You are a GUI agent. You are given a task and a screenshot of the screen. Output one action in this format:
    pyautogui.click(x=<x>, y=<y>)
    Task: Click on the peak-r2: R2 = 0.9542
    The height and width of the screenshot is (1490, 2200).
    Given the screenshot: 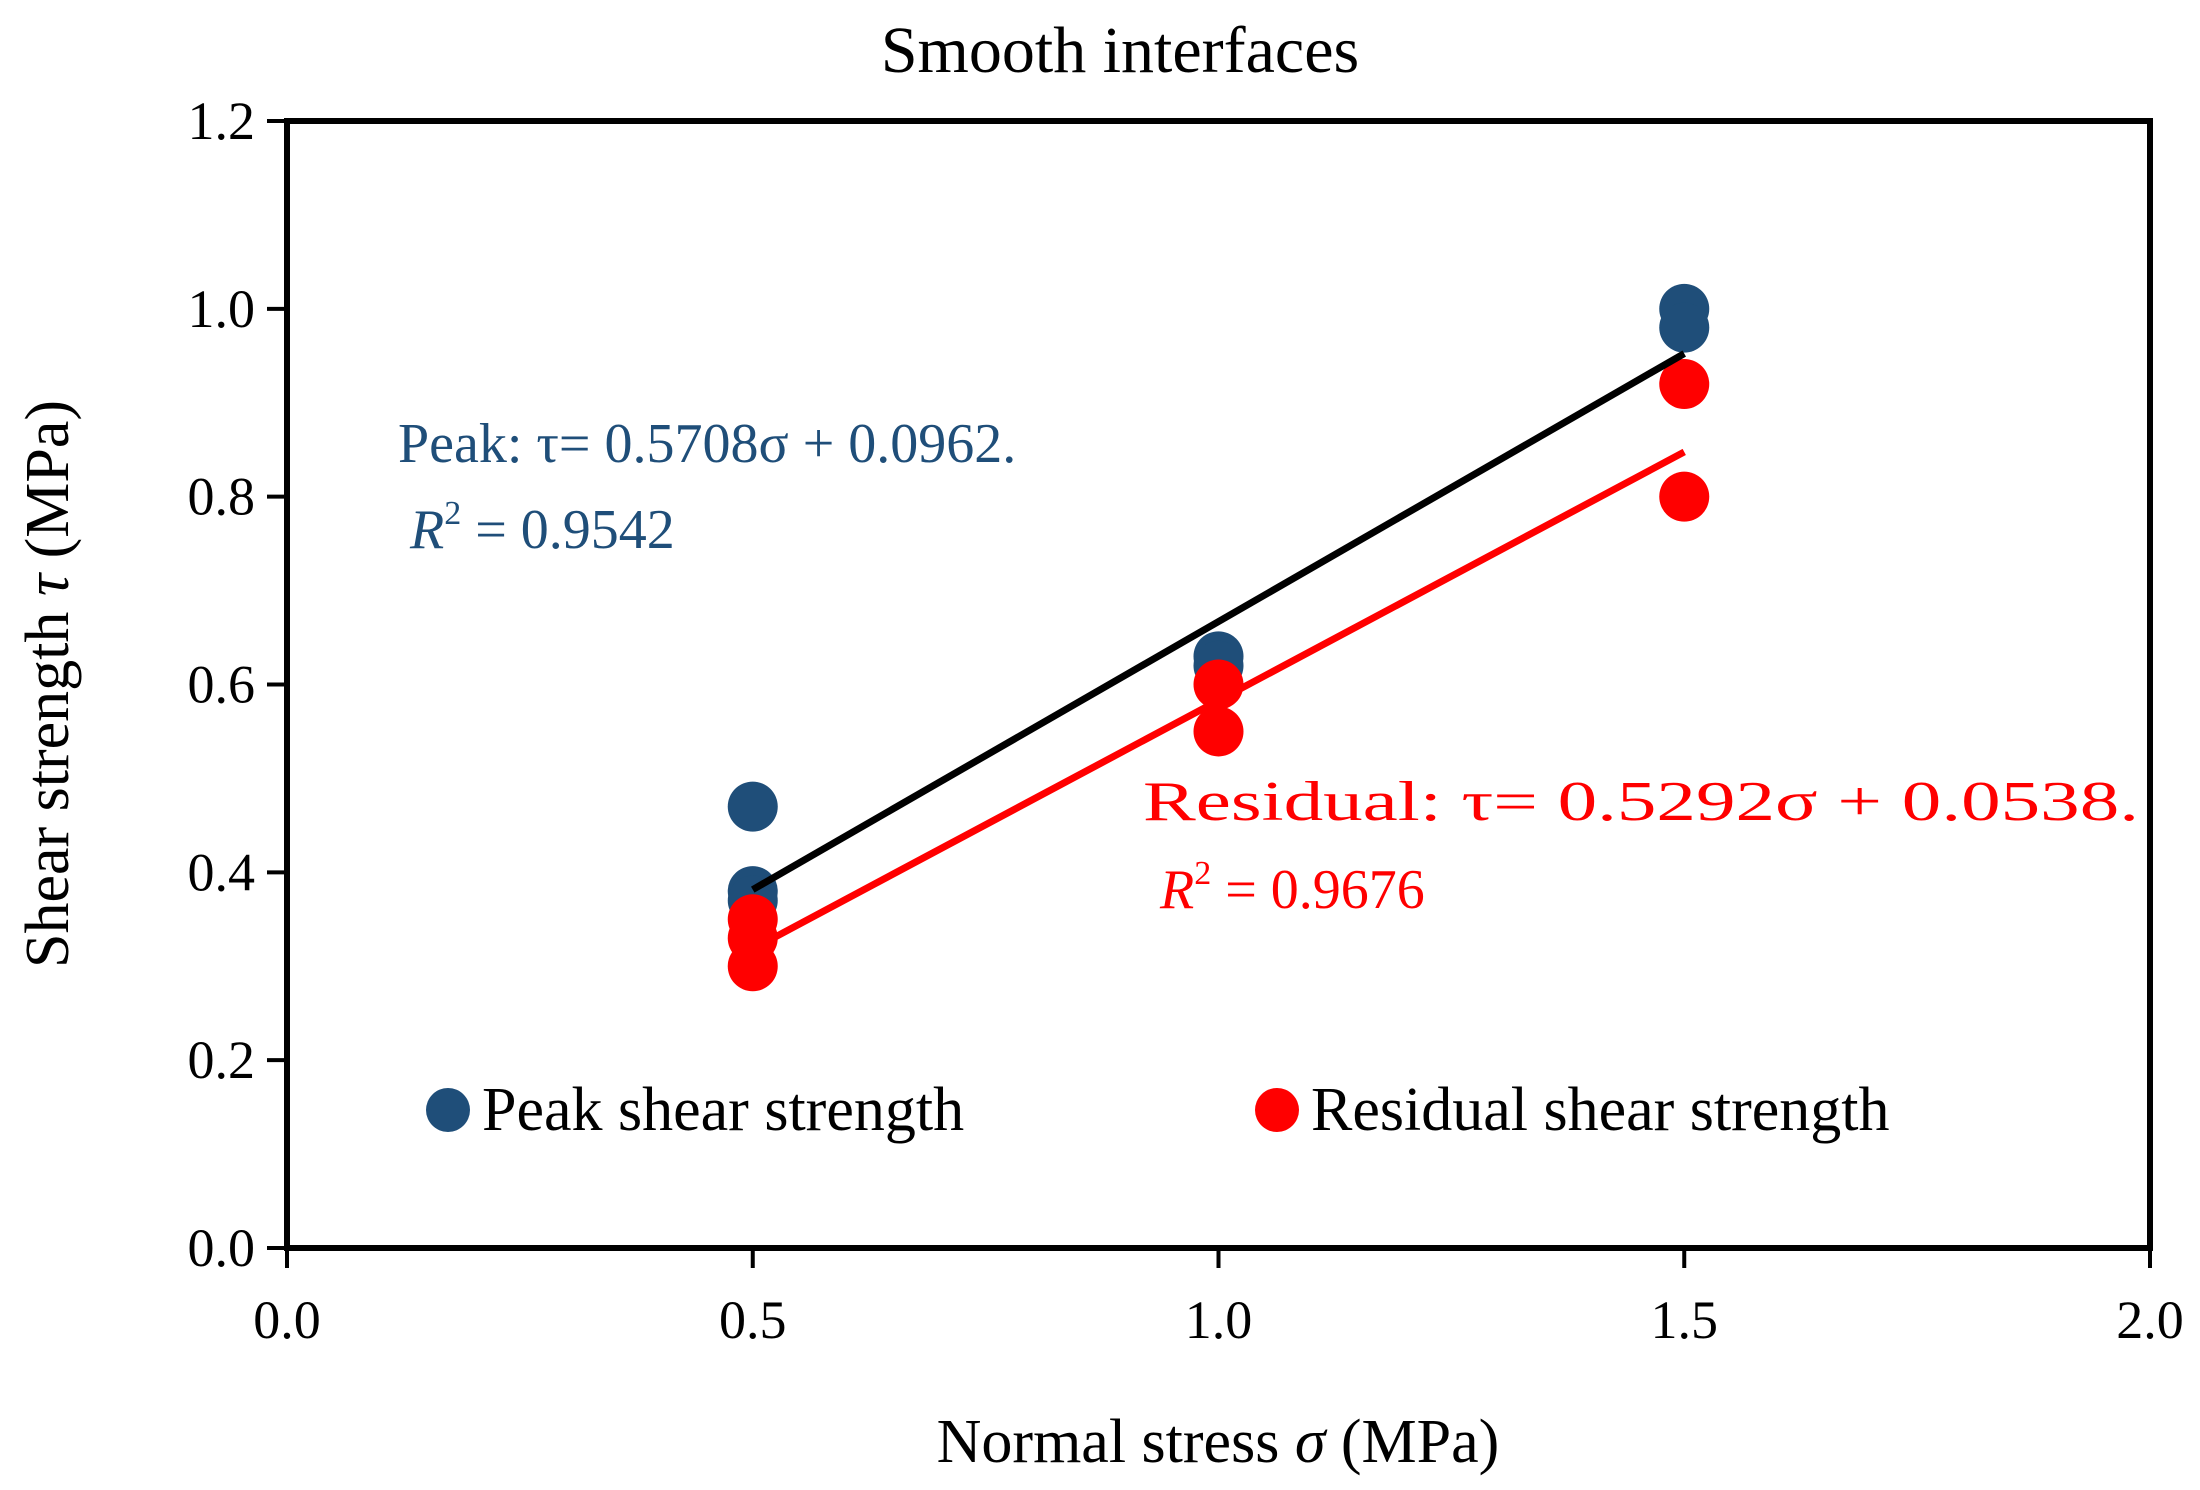 What is the action you would take?
    pyautogui.click(x=542, y=528)
    